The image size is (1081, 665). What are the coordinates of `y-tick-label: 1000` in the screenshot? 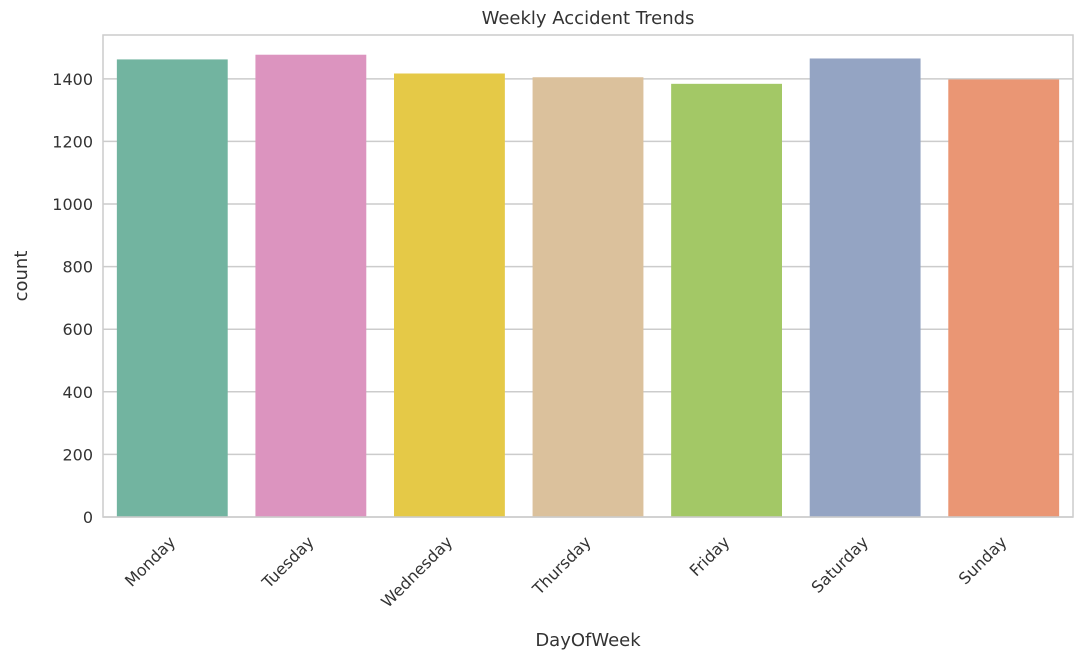 It's located at (72, 204).